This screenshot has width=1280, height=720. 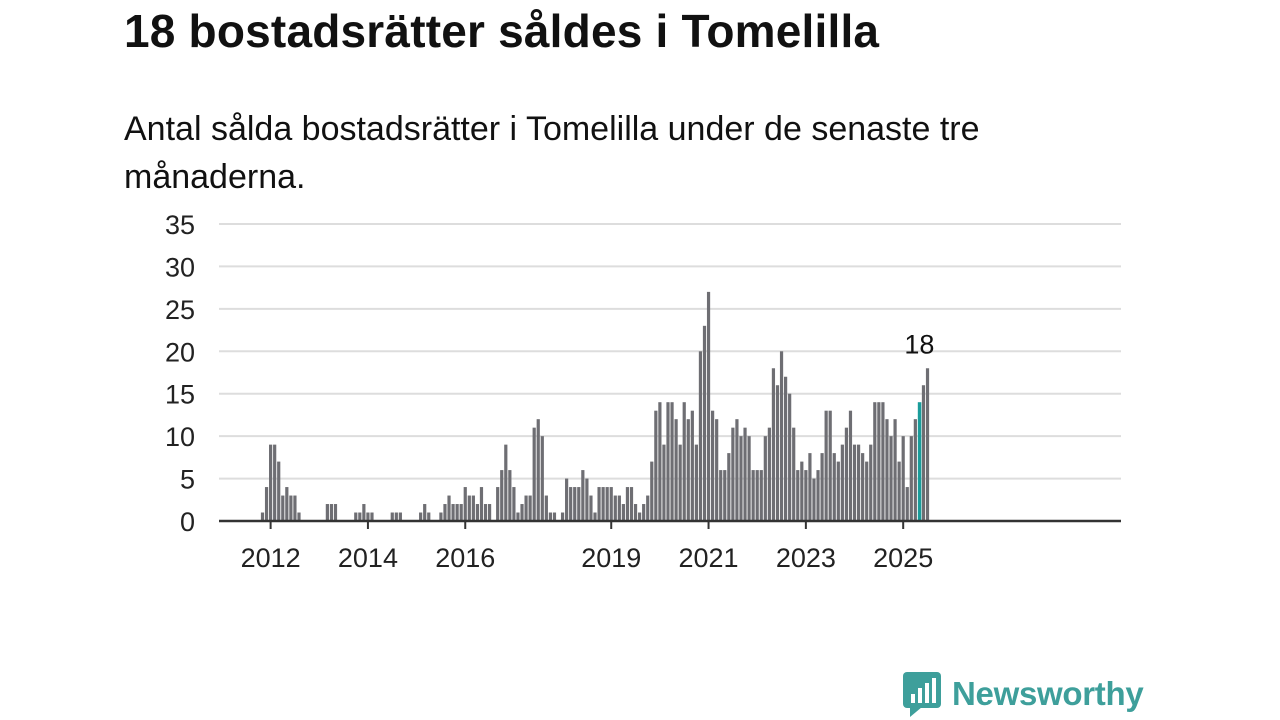 I want to click on y-tick-label-10: 10, so click(x=180, y=437).